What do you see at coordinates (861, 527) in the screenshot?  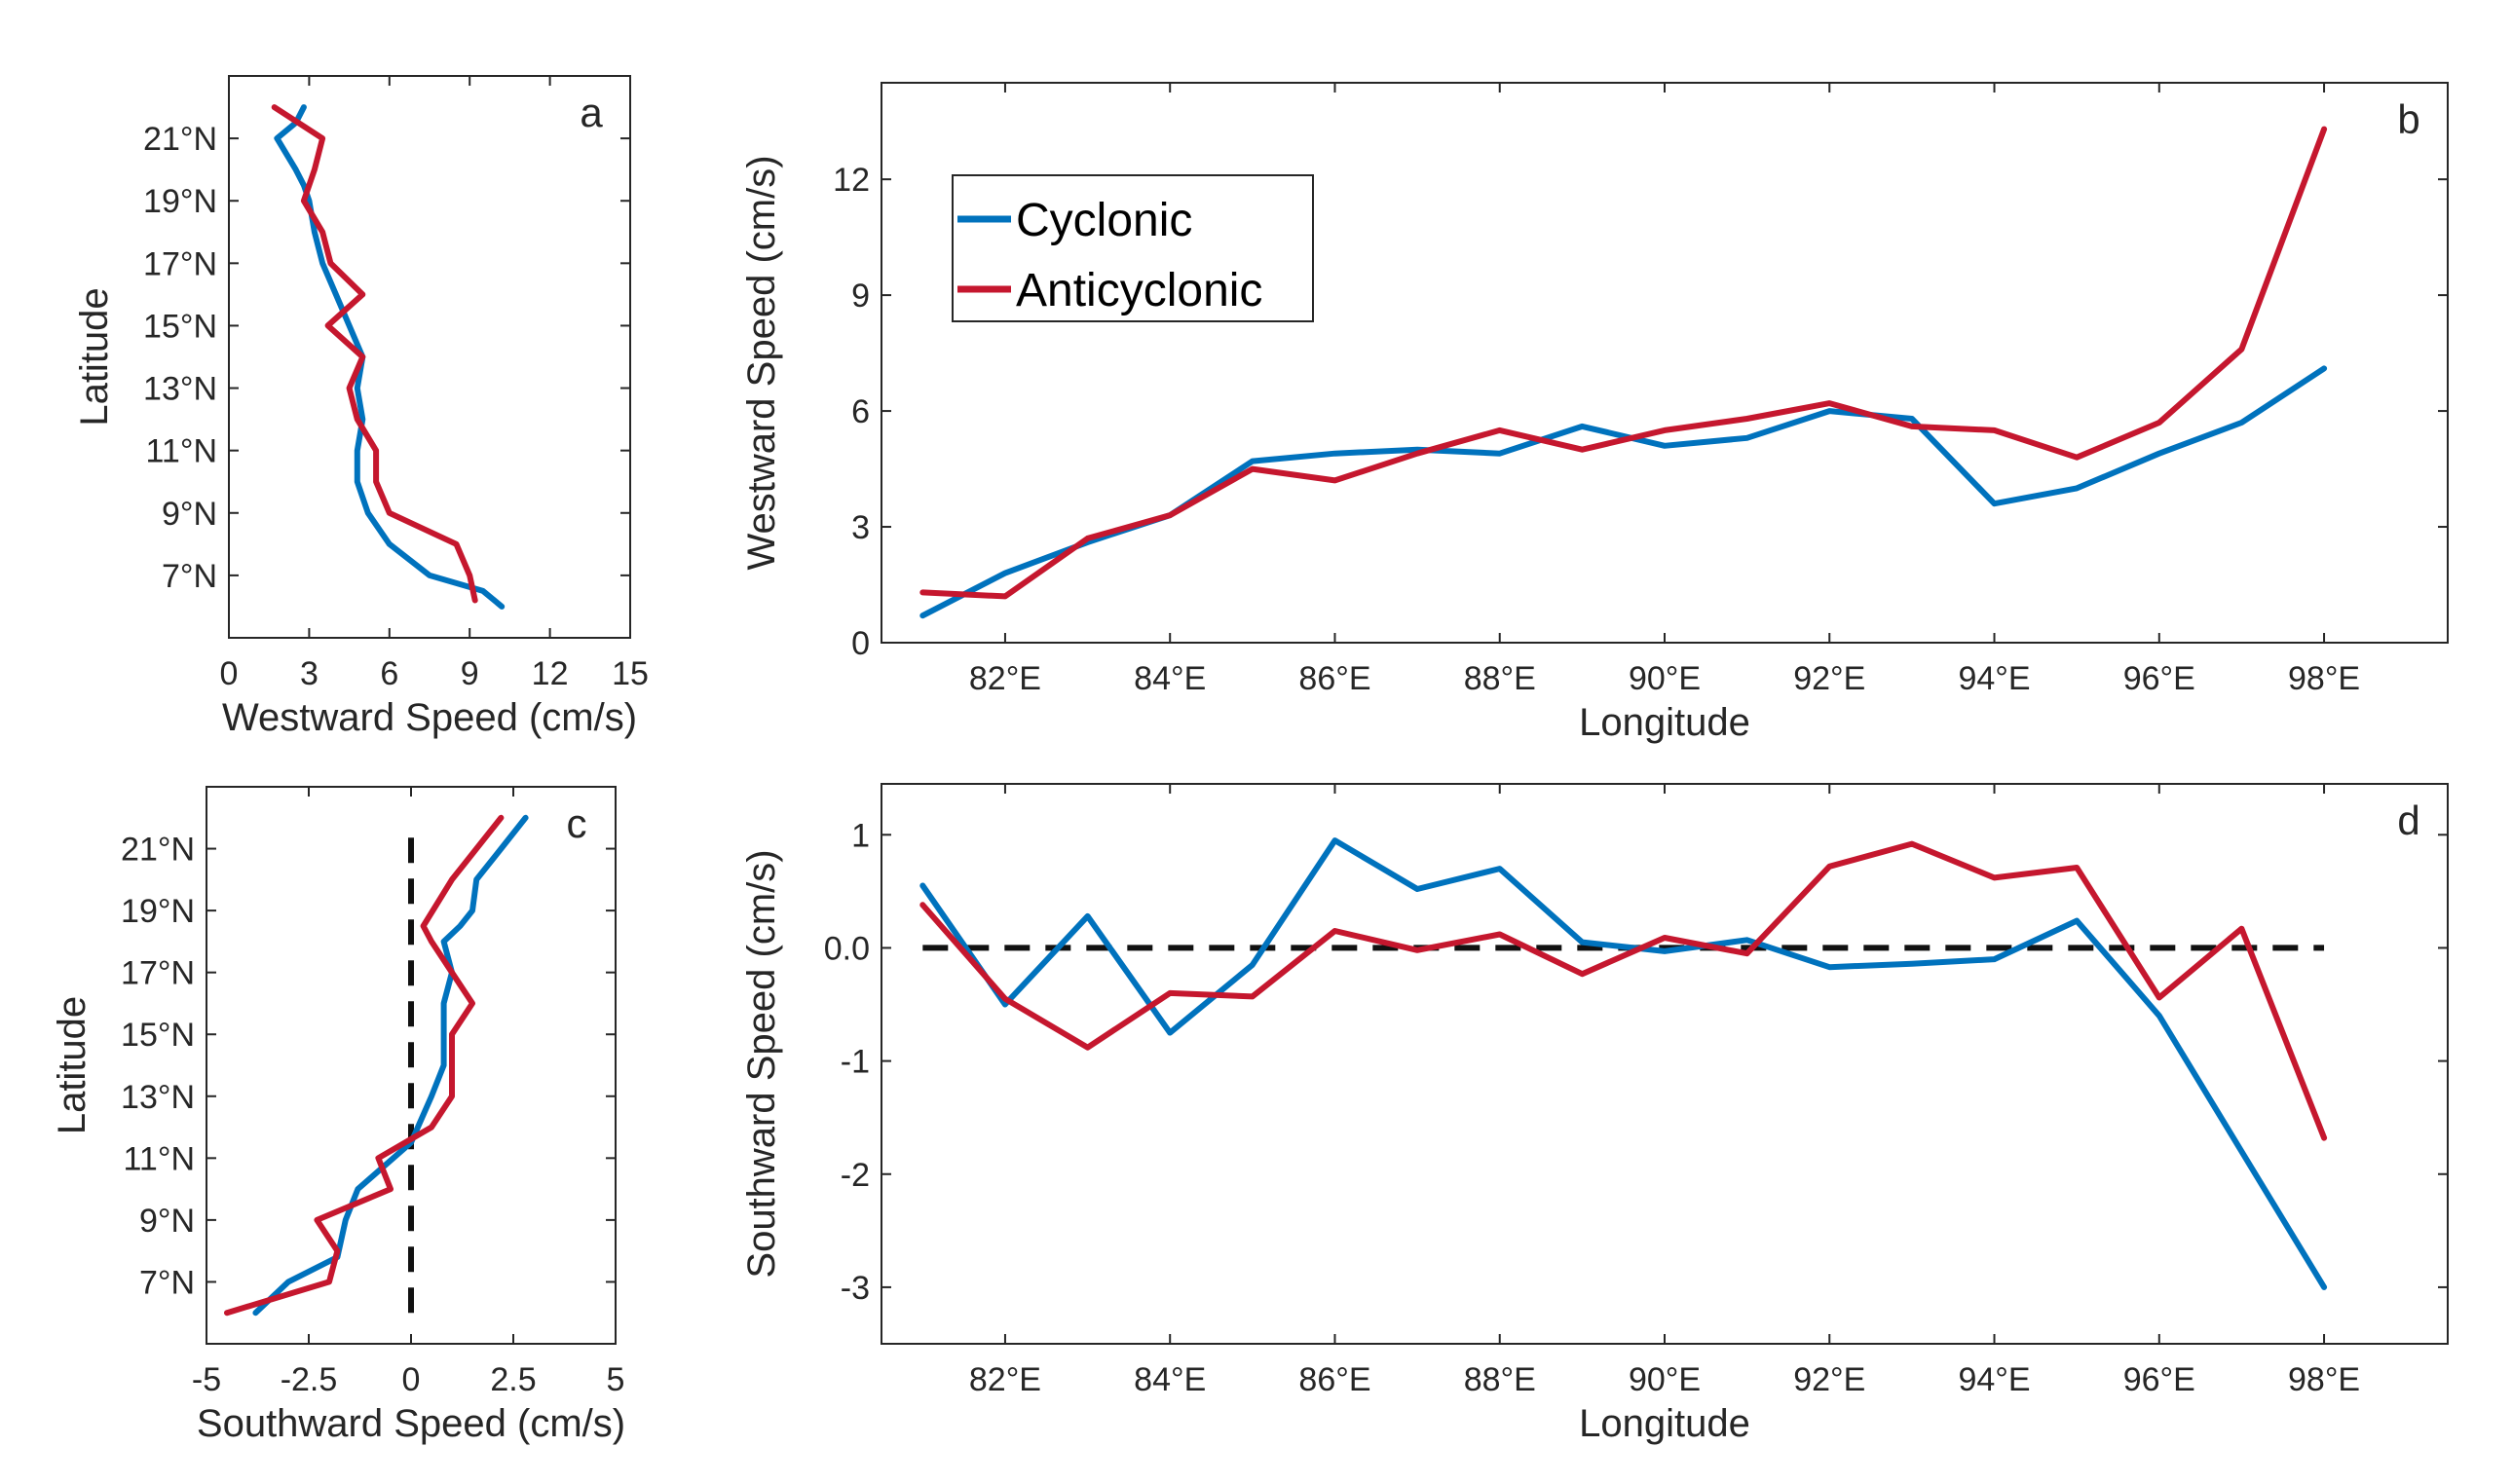 I see `y-tick-label: 3` at bounding box center [861, 527].